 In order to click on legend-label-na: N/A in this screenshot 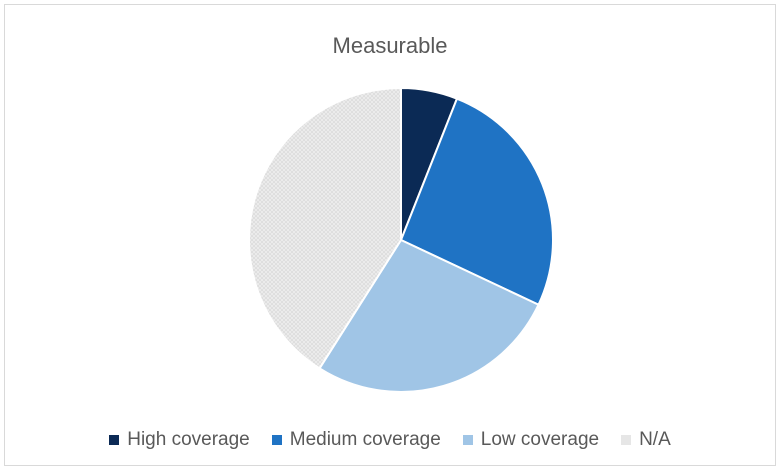, I will do `click(655, 439)`.